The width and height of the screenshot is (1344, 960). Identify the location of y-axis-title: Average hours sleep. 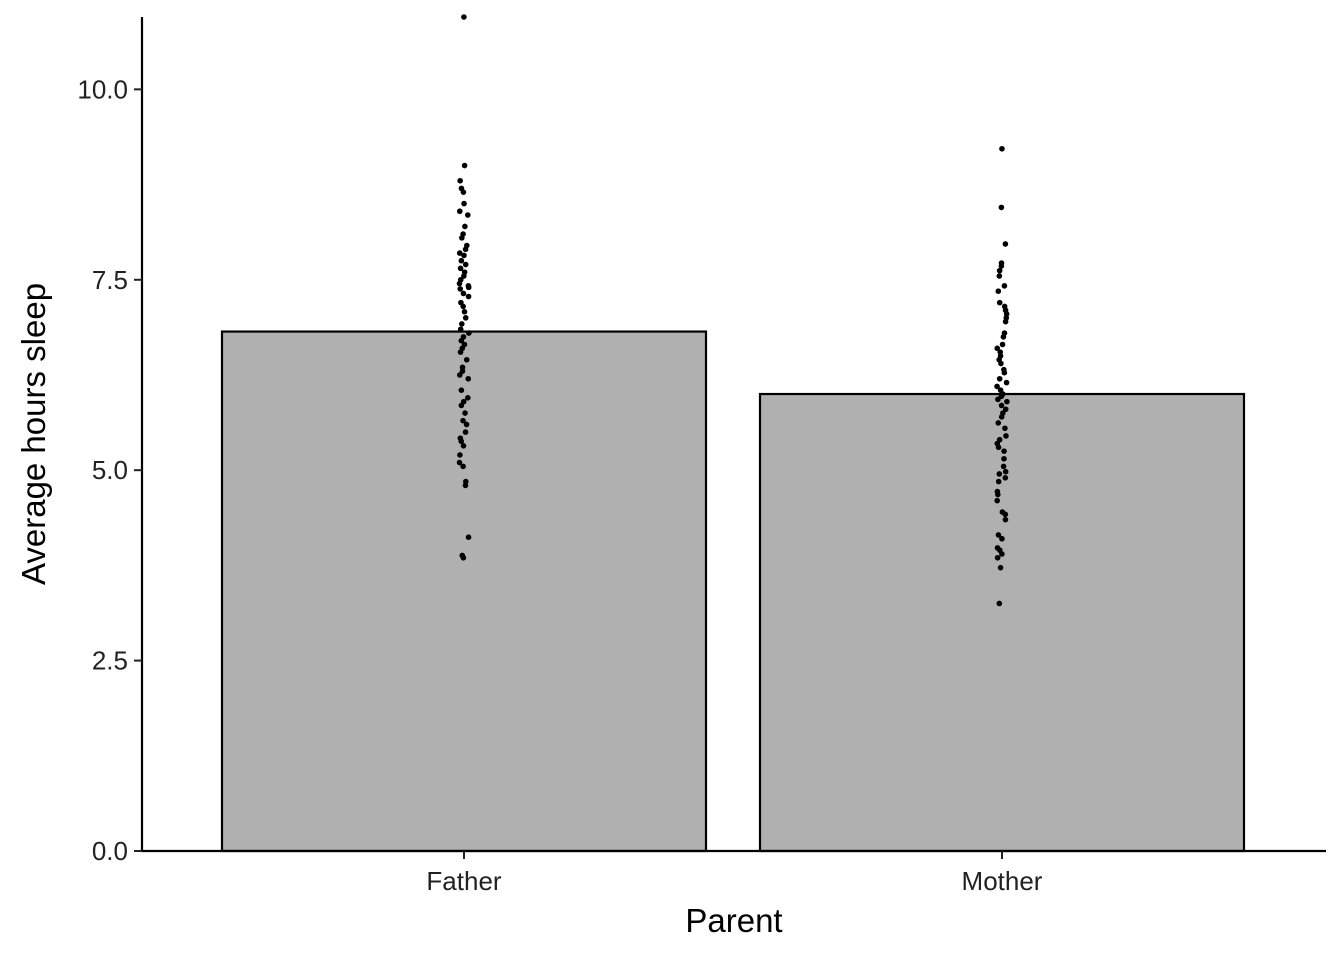
(33, 434).